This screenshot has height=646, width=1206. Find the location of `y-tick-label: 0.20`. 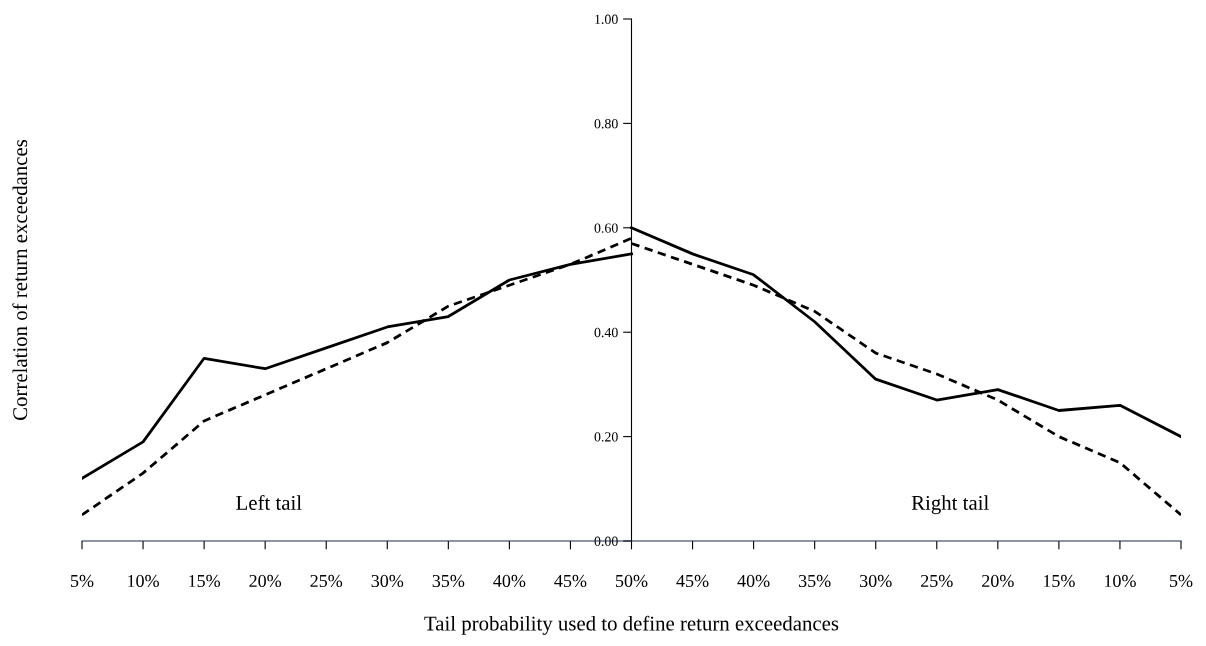

y-tick-label: 0.20 is located at coordinates (606, 437).